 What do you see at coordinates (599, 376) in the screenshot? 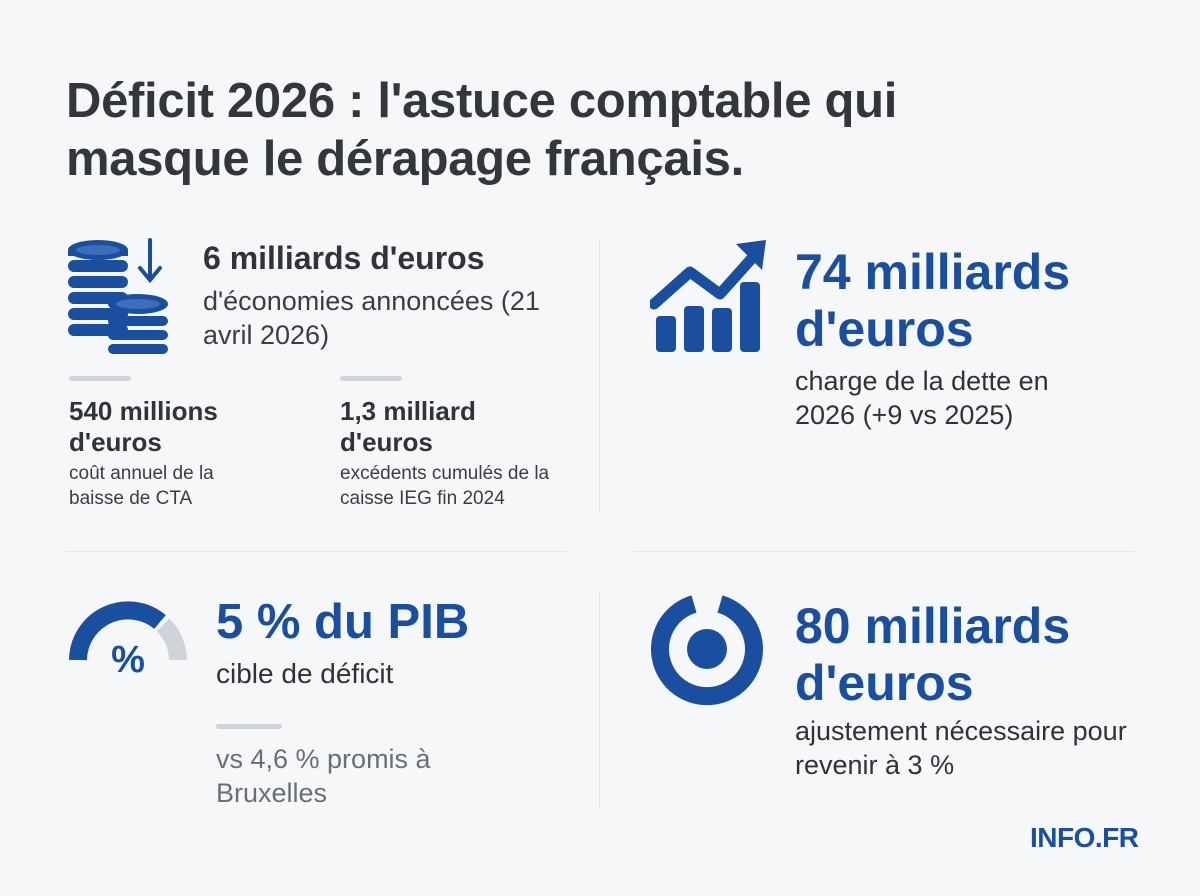
I see `vertical-divider-top` at bounding box center [599, 376].